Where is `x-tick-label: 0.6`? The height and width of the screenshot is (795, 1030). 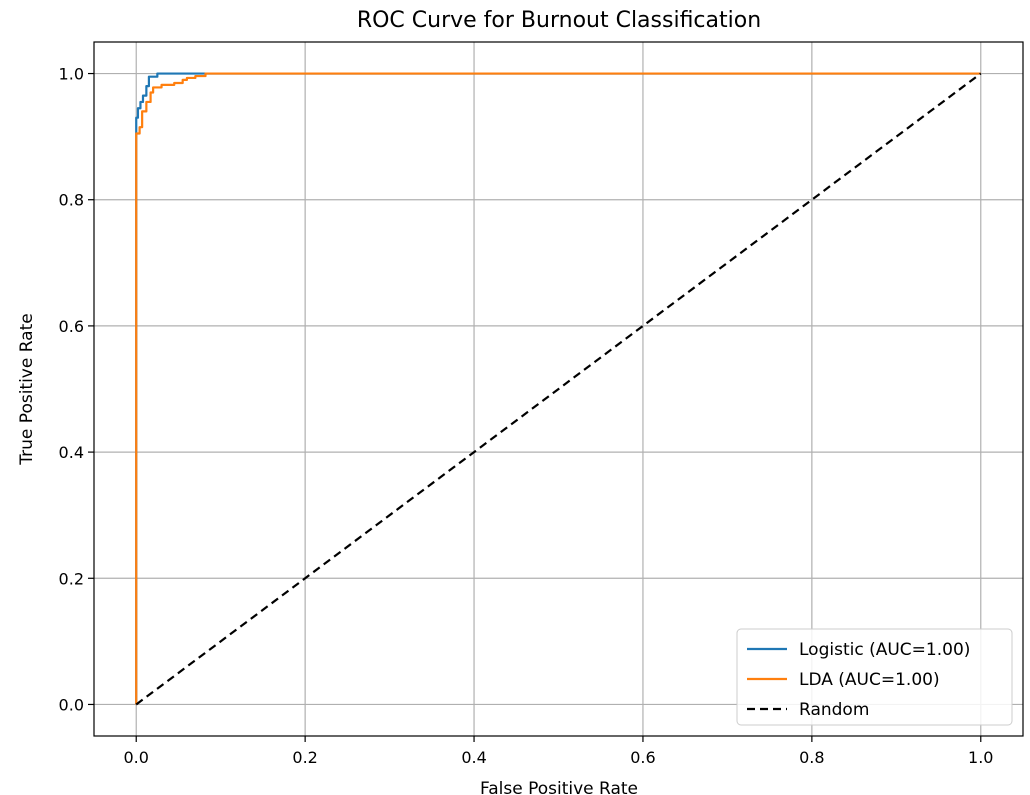
x-tick-label: 0.6 is located at coordinates (642, 757).